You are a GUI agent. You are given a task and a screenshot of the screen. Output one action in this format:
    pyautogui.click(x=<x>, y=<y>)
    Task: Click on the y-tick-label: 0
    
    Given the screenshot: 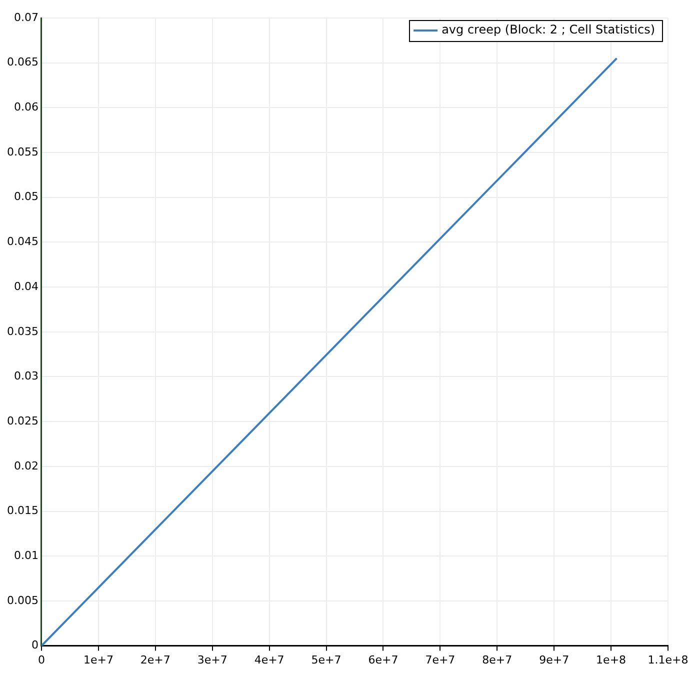 What is the action you would take?
    pyautogui.click(x=34, y=645)
    